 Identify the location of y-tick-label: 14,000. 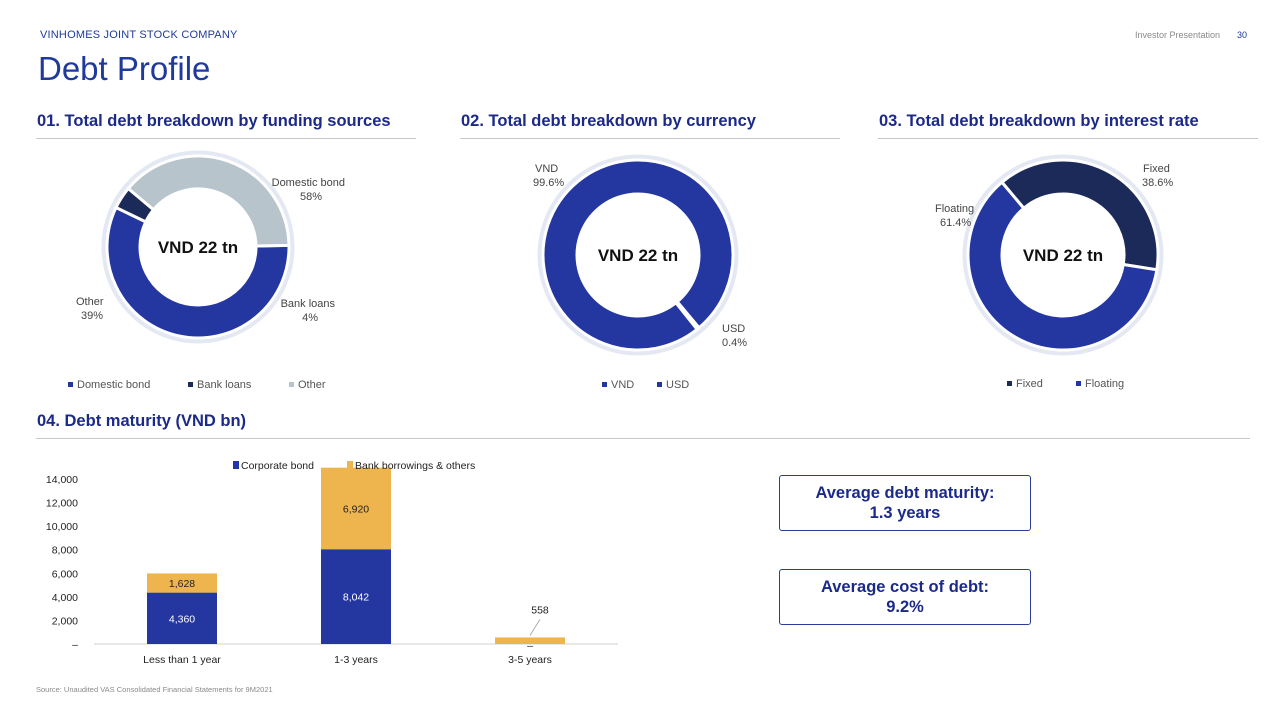
(62, 480).